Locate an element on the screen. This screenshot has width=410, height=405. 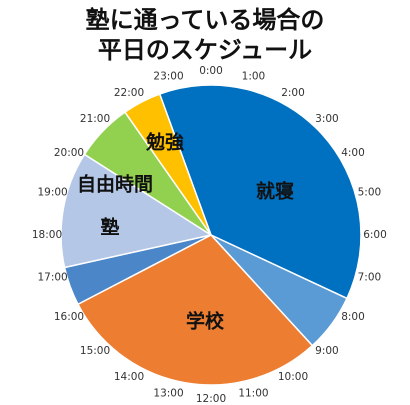
hour-label: 18:00 is located at coordinates (47, 235).